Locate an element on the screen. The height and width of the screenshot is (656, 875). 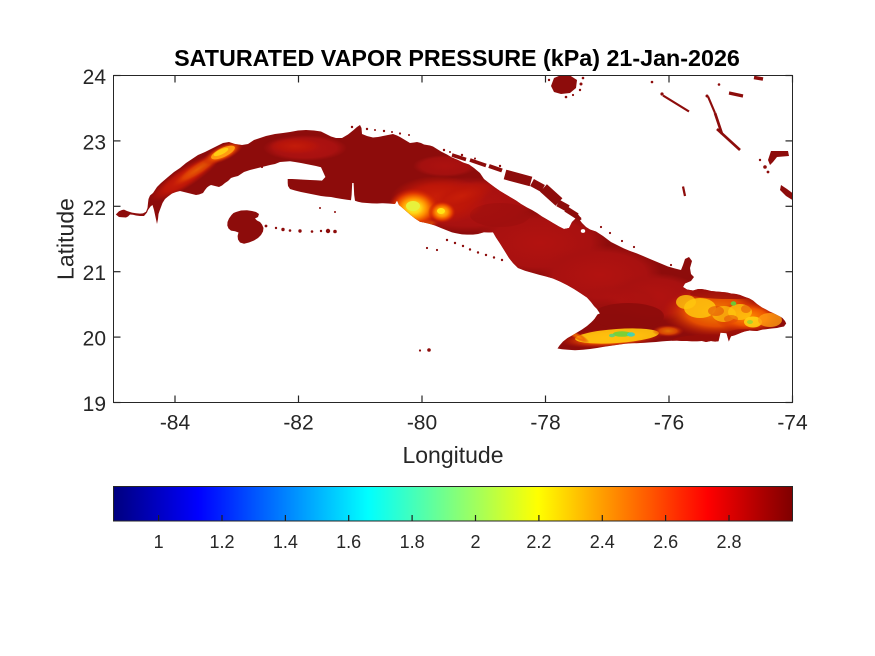
svg-text: 1.6 is located at coordinates (348, 542).